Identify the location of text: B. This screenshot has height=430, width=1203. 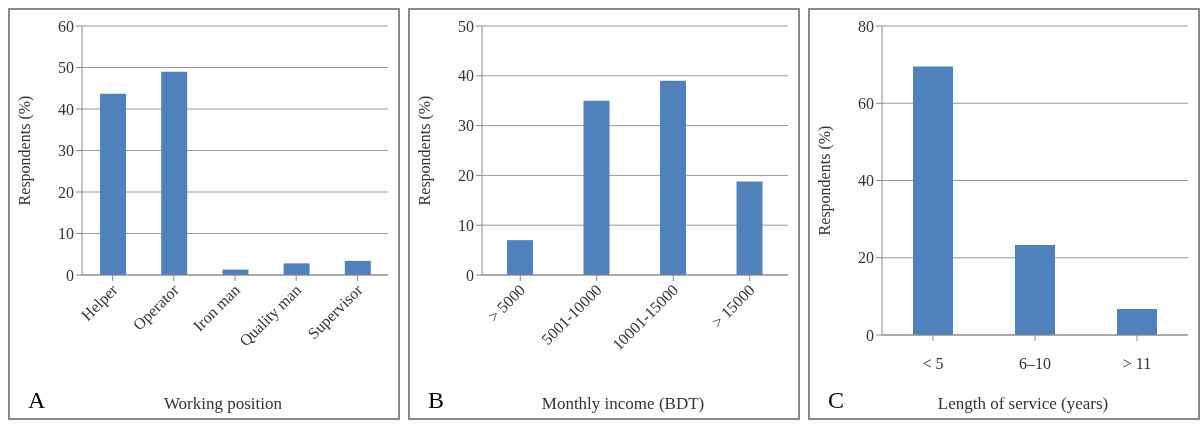
(436, 400).